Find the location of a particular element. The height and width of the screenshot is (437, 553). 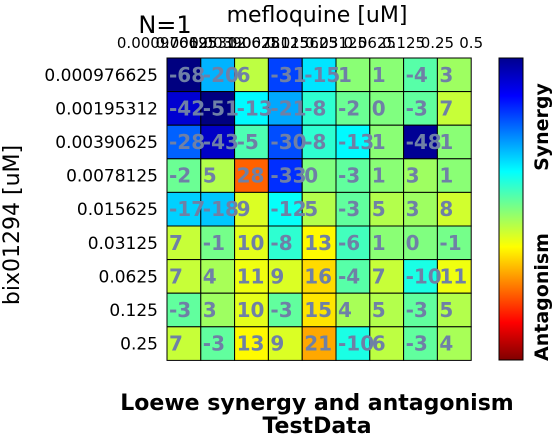

heatmap-cell-value: 16 is located at coordinates (318, 276).